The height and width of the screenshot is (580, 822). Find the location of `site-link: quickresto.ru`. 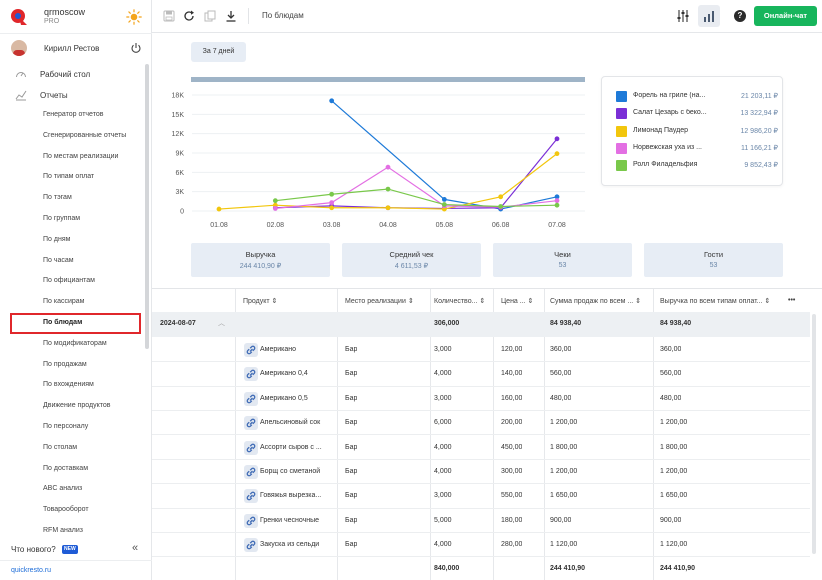

site-link: quickresto.ru is located at coordinates (31, 570).